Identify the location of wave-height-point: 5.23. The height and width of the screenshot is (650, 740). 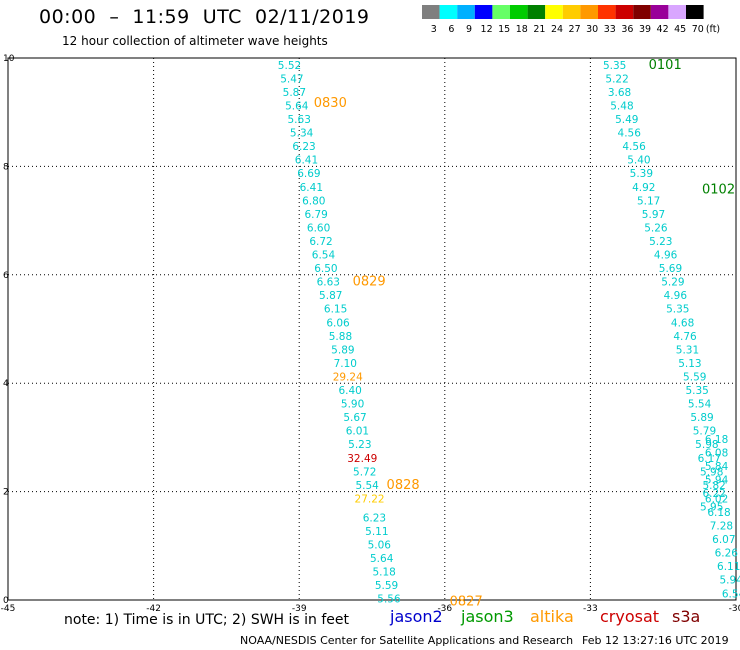
(660, 242).